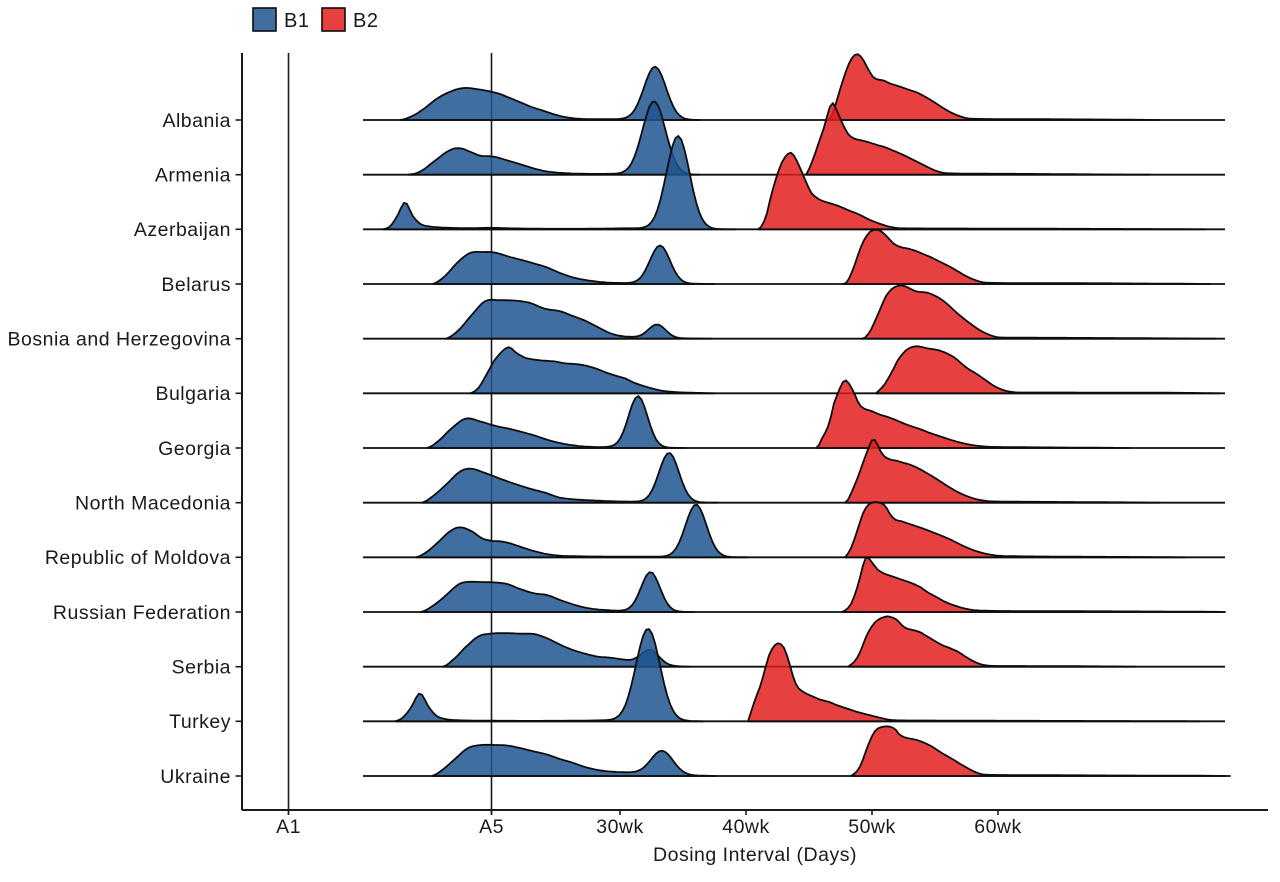 This screenshot has width=1280, height=882. I want to click on svg-text: Bosnia and Herzegovina, so click(119, 340).